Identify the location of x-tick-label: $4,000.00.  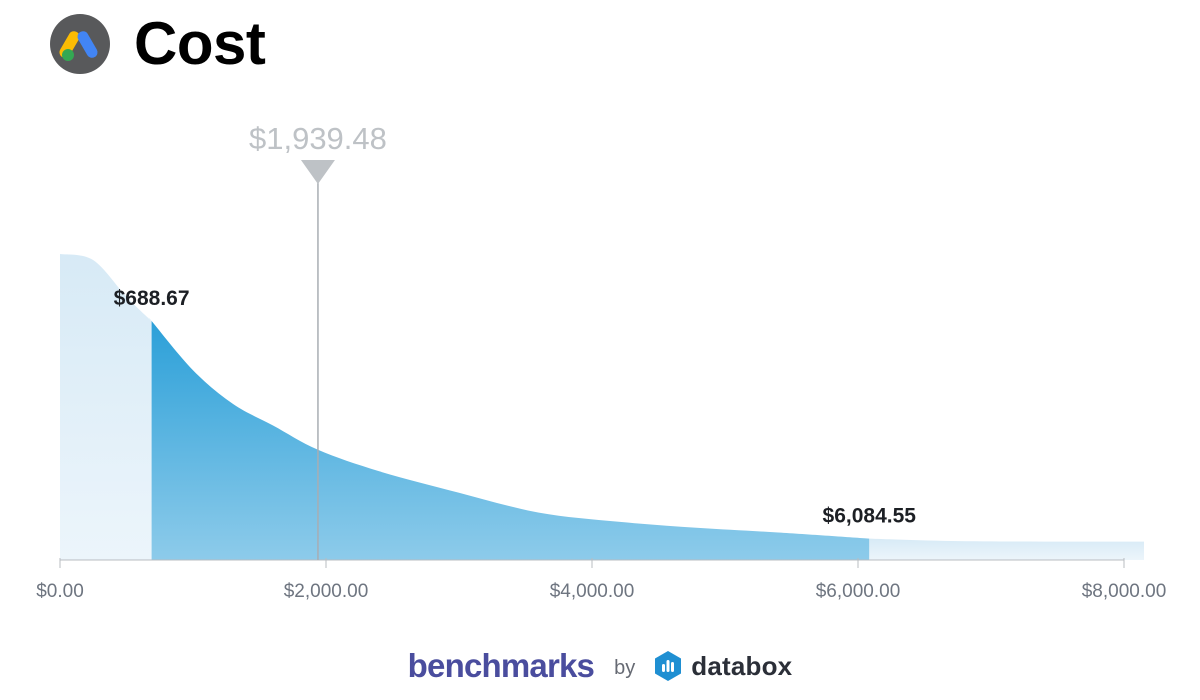
(592, 591).